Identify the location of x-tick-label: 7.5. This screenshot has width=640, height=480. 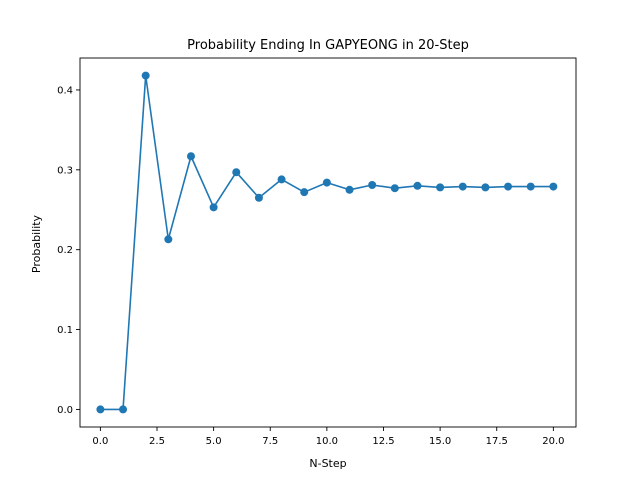
(270, 441).